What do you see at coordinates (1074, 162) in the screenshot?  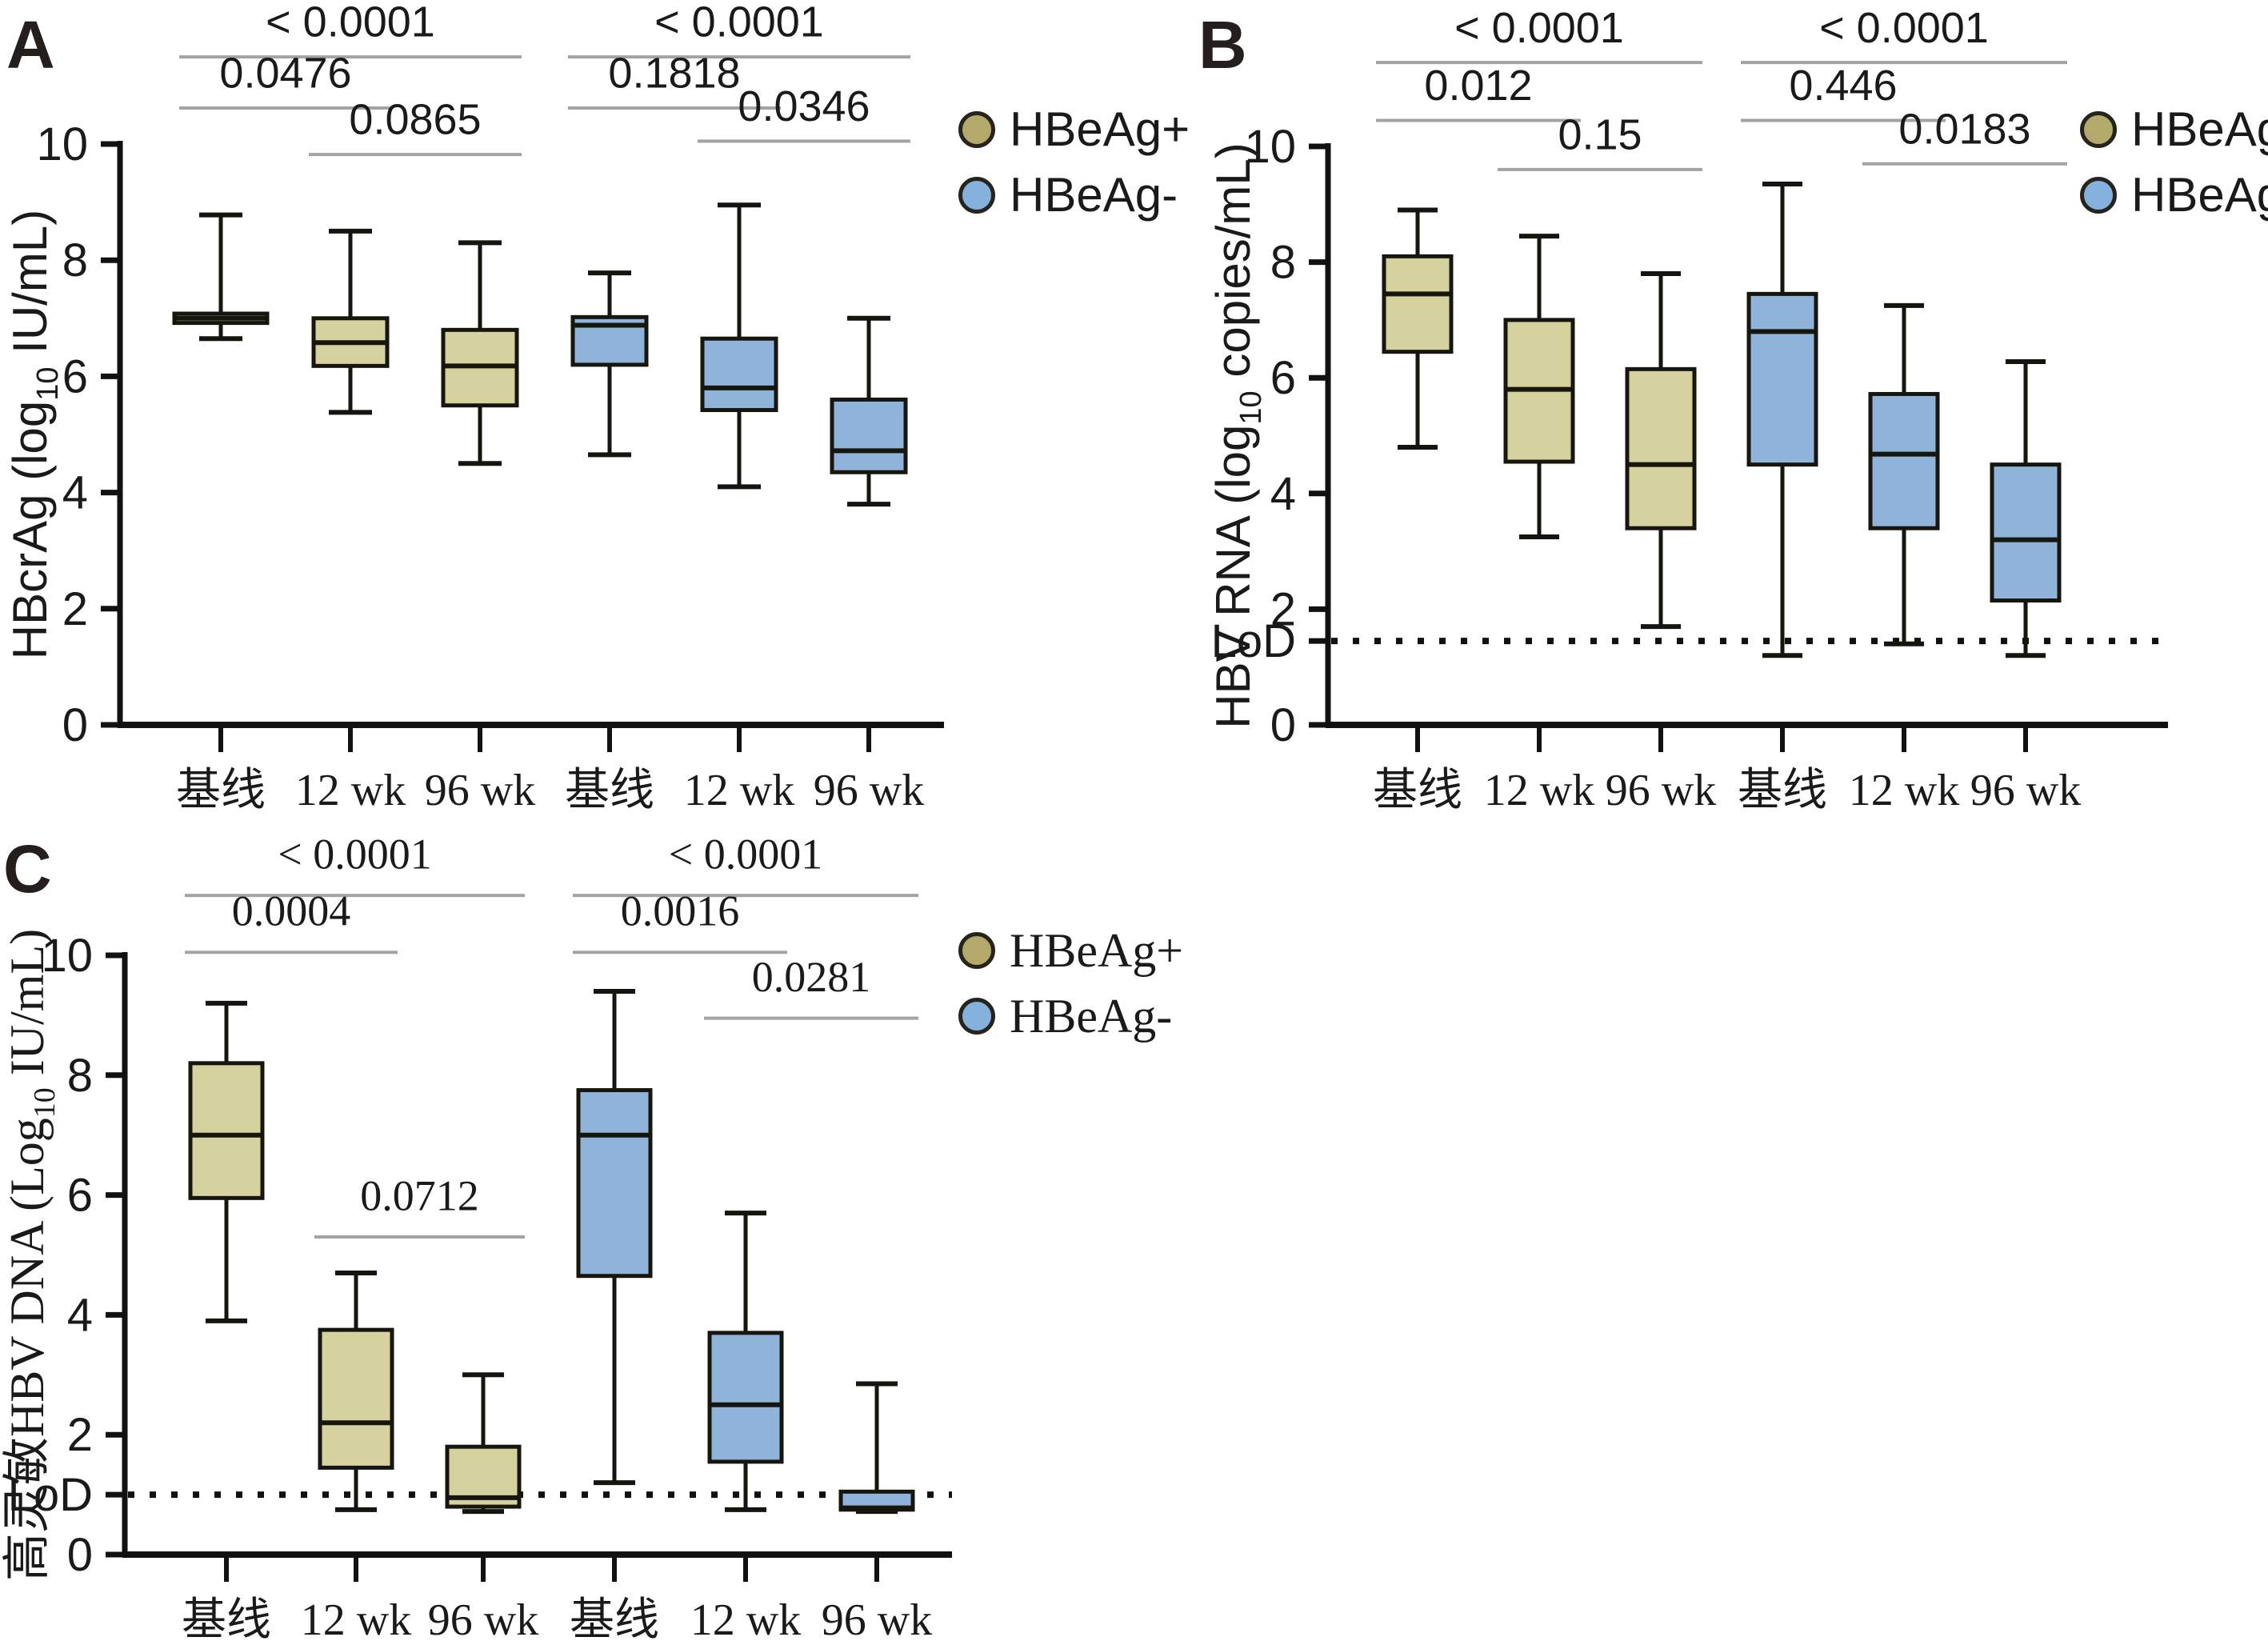 I see `legend-panel-a: HBeAg+ HBeAg-` at bounding box center [1074, 162].